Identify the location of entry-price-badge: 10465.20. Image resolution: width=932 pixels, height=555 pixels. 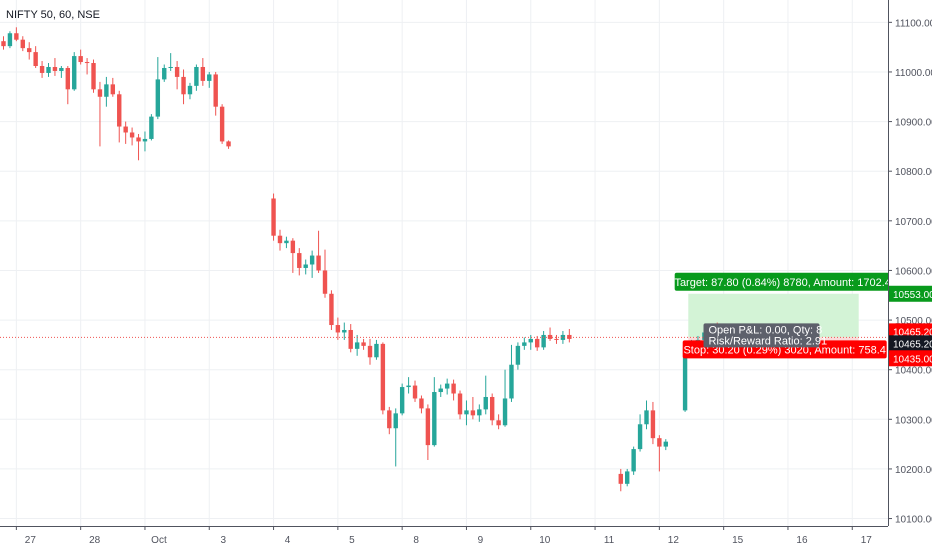
(912, 332).